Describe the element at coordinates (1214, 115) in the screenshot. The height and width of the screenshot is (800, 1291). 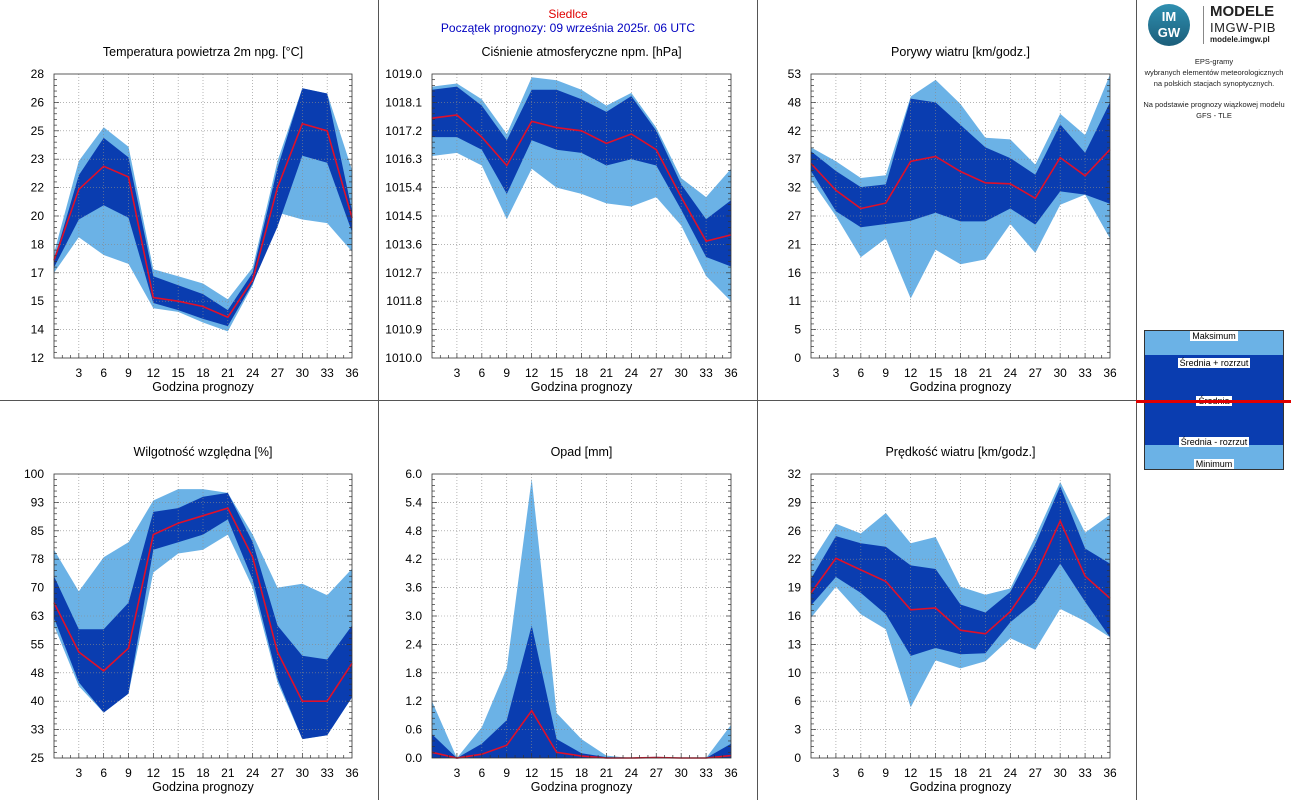
I see `description-line-5: GFS - TLE` at that location.